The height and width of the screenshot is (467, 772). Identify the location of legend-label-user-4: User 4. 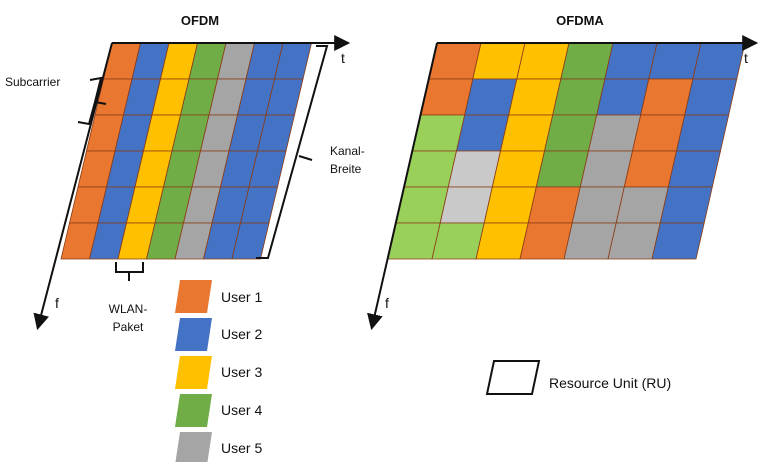
(241, 410).